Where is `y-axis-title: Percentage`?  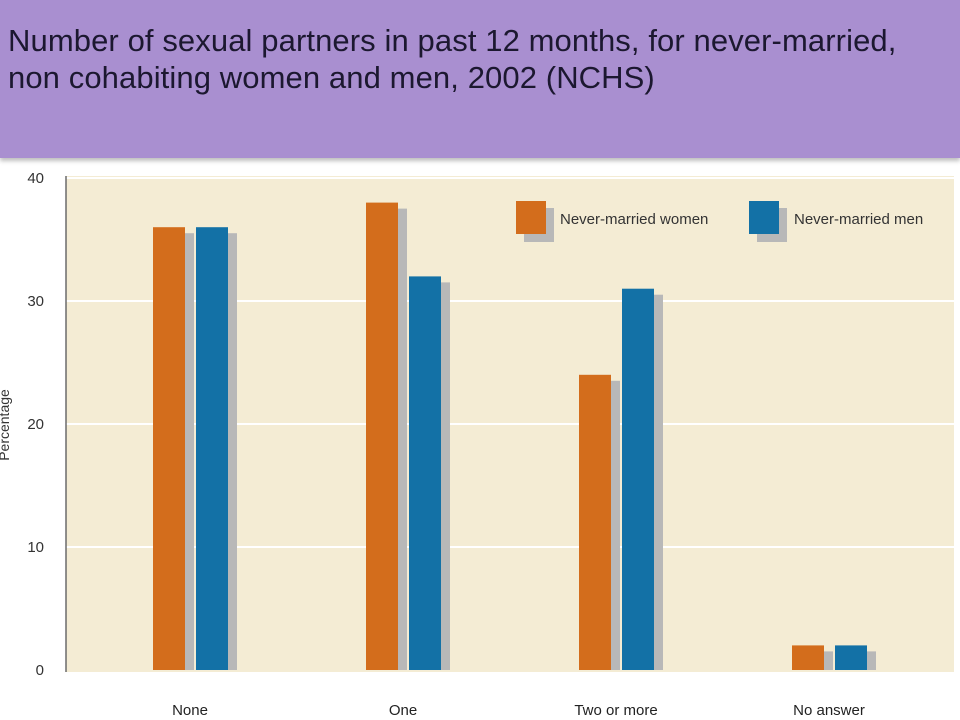
y-axis-title: Percentage is located at coordinates (6, 425).